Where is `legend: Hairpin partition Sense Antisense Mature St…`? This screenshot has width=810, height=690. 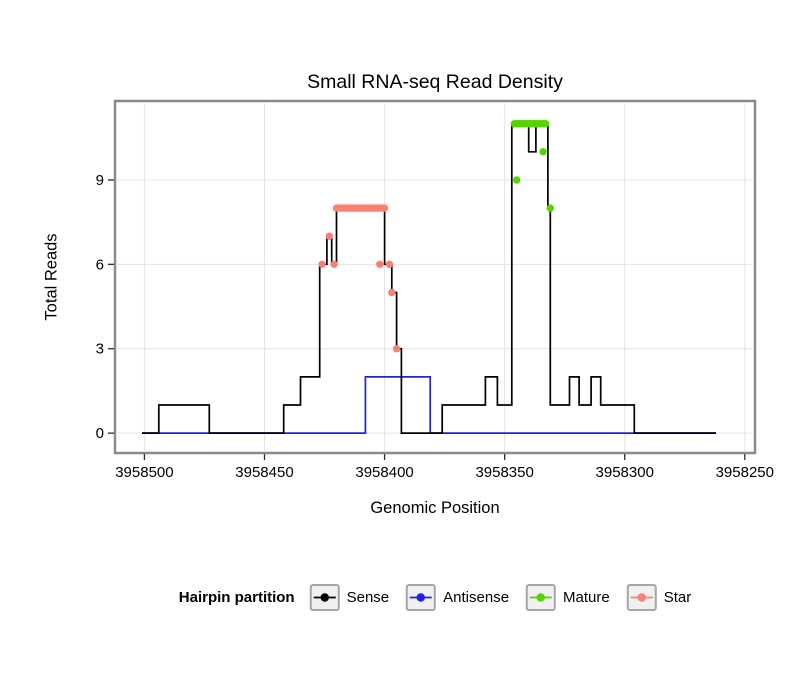 legend: Hairpin partition Sense Antisense Mature St… is located at coordinates (435, 597).